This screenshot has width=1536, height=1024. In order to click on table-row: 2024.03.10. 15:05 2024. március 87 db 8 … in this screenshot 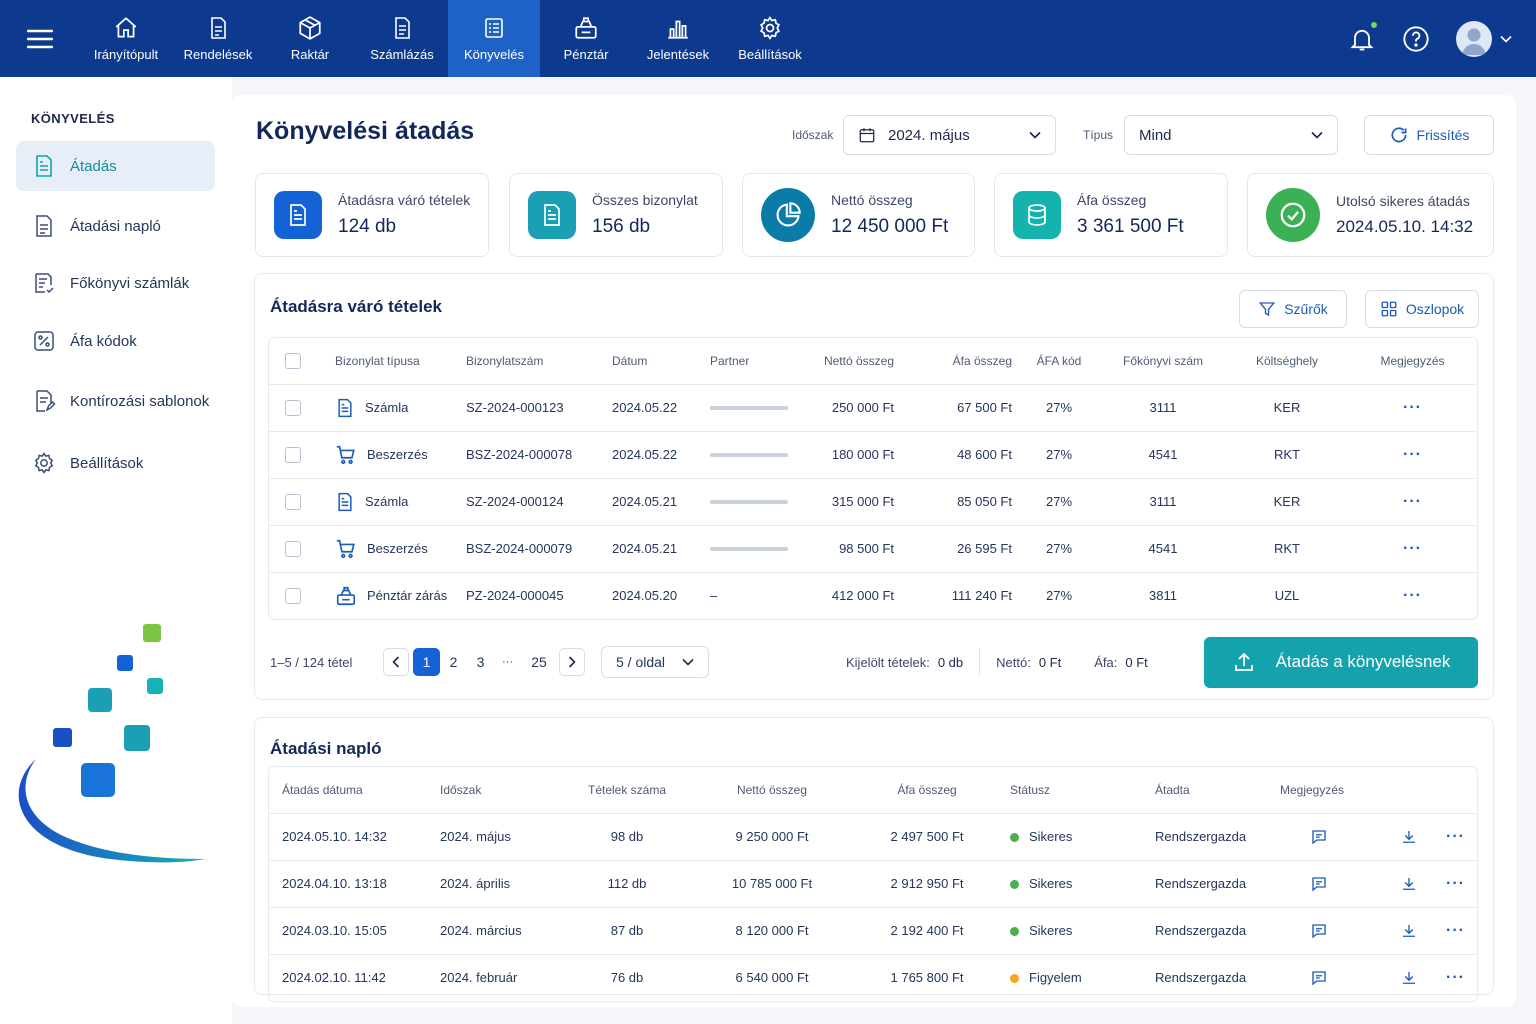, I will do `click(873, 931)`.